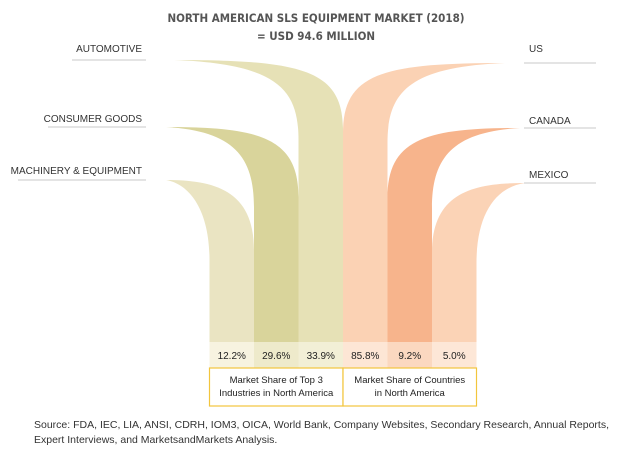  I want to click on group-label-countries-2: in North America, so click(410, 393).